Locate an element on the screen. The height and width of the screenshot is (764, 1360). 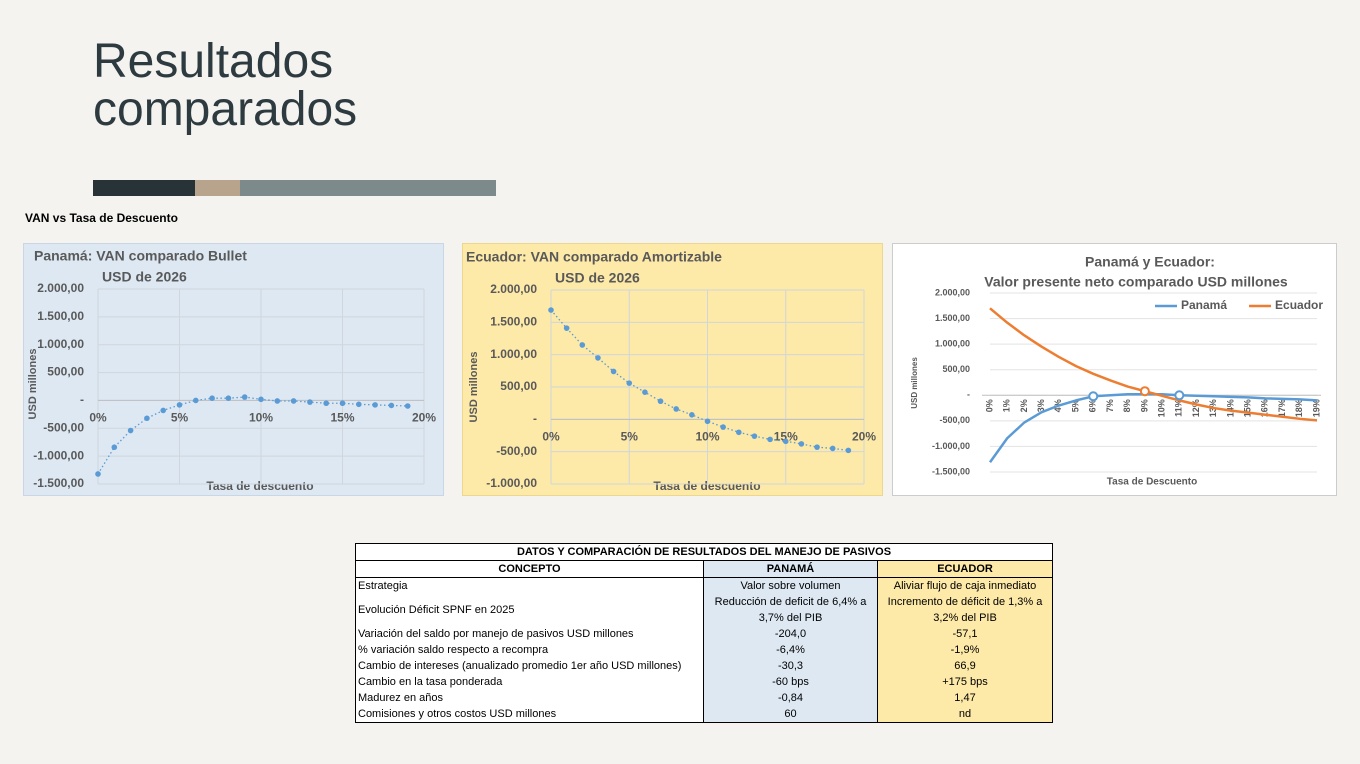
y-tick-label: 1.000,00 is located at coordinates (513, 354).